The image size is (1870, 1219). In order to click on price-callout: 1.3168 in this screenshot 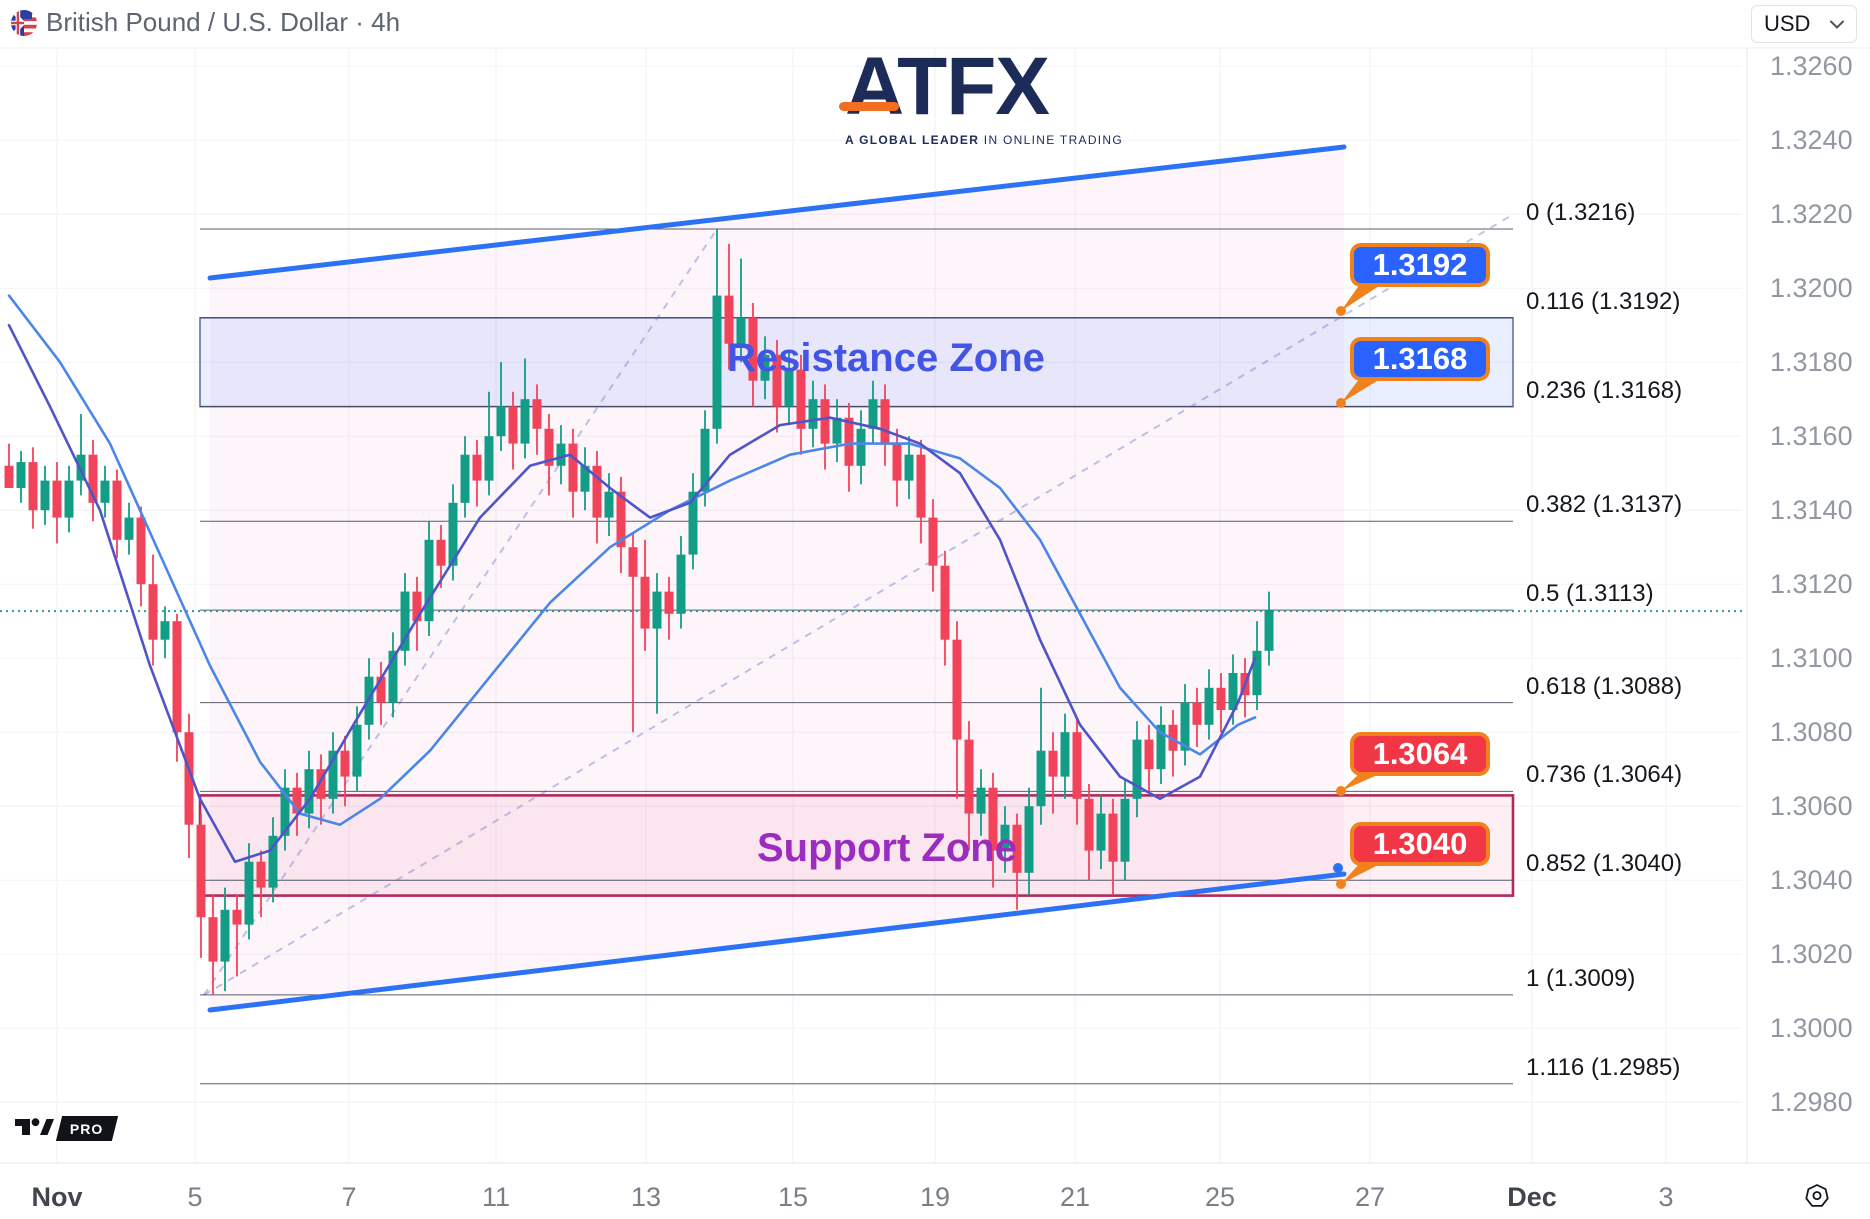, I will do `click(1420, 359)`.